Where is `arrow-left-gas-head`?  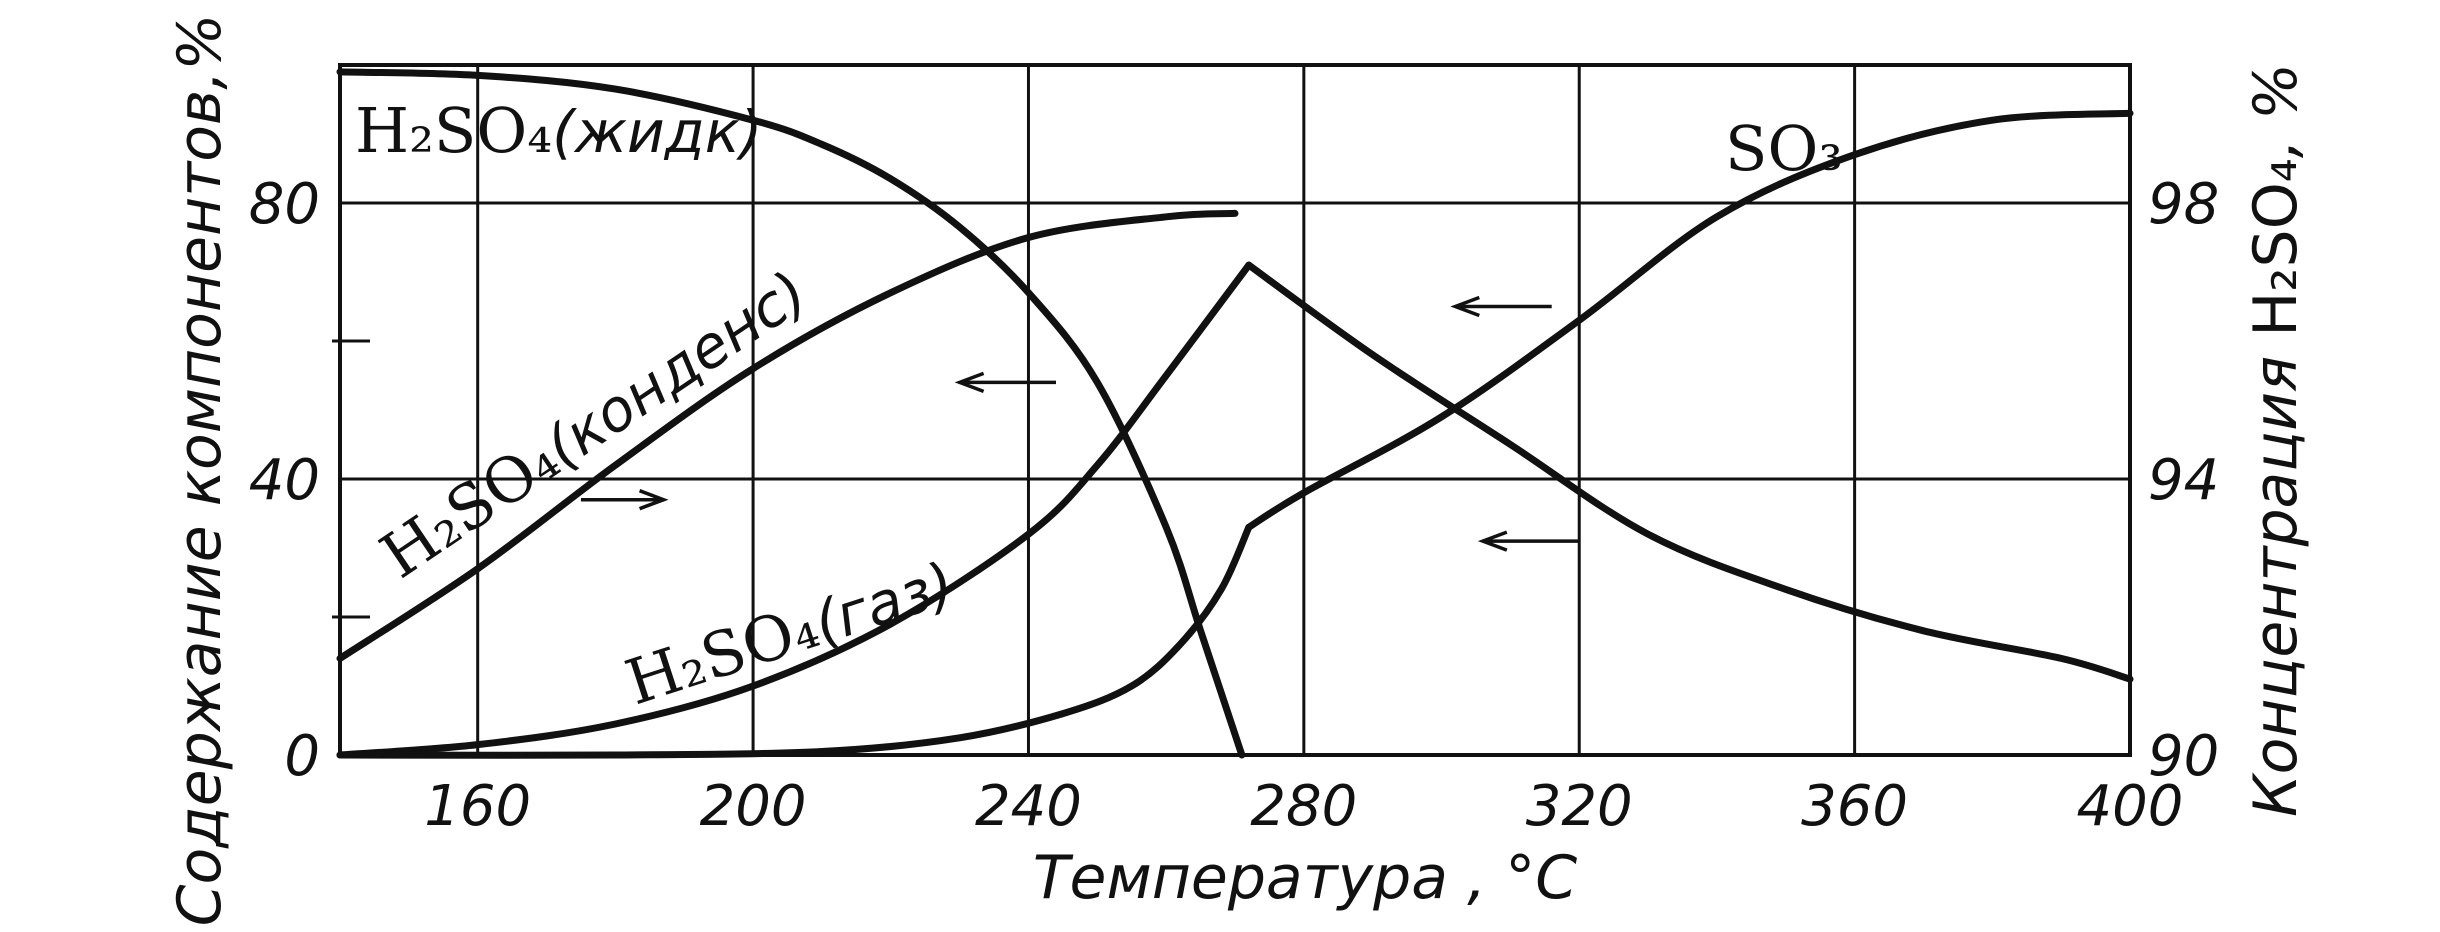 arrow-left-gas-head is located at coordinates (1492, 541).